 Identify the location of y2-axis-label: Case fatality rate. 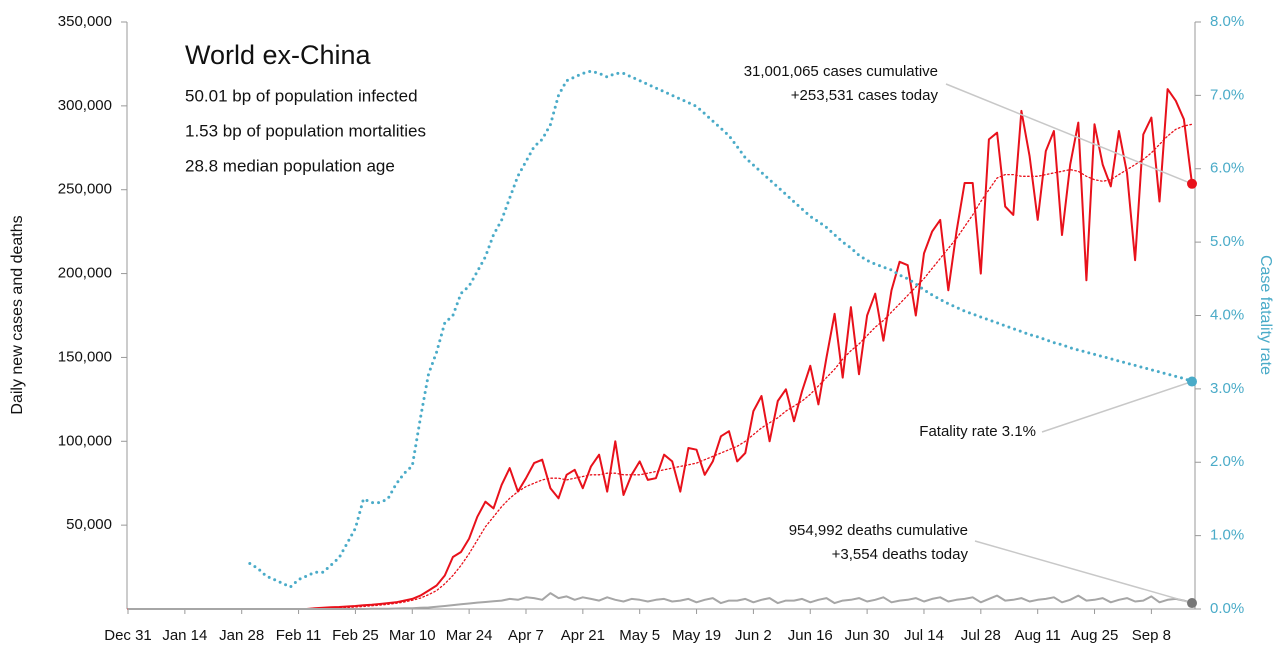
(1265, 315).